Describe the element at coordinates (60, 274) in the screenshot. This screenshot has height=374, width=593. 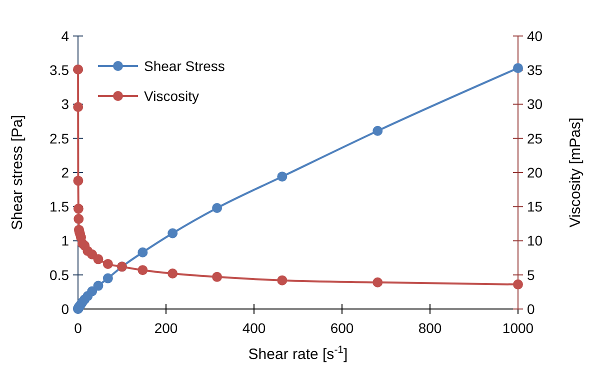
I see `y-tick-label: 0.5` at that location.